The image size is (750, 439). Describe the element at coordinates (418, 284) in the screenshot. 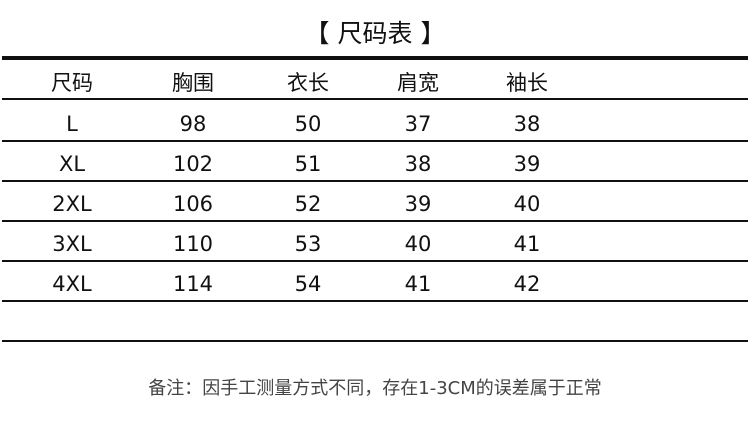

I see `cell-shoulder: 41` at that location.